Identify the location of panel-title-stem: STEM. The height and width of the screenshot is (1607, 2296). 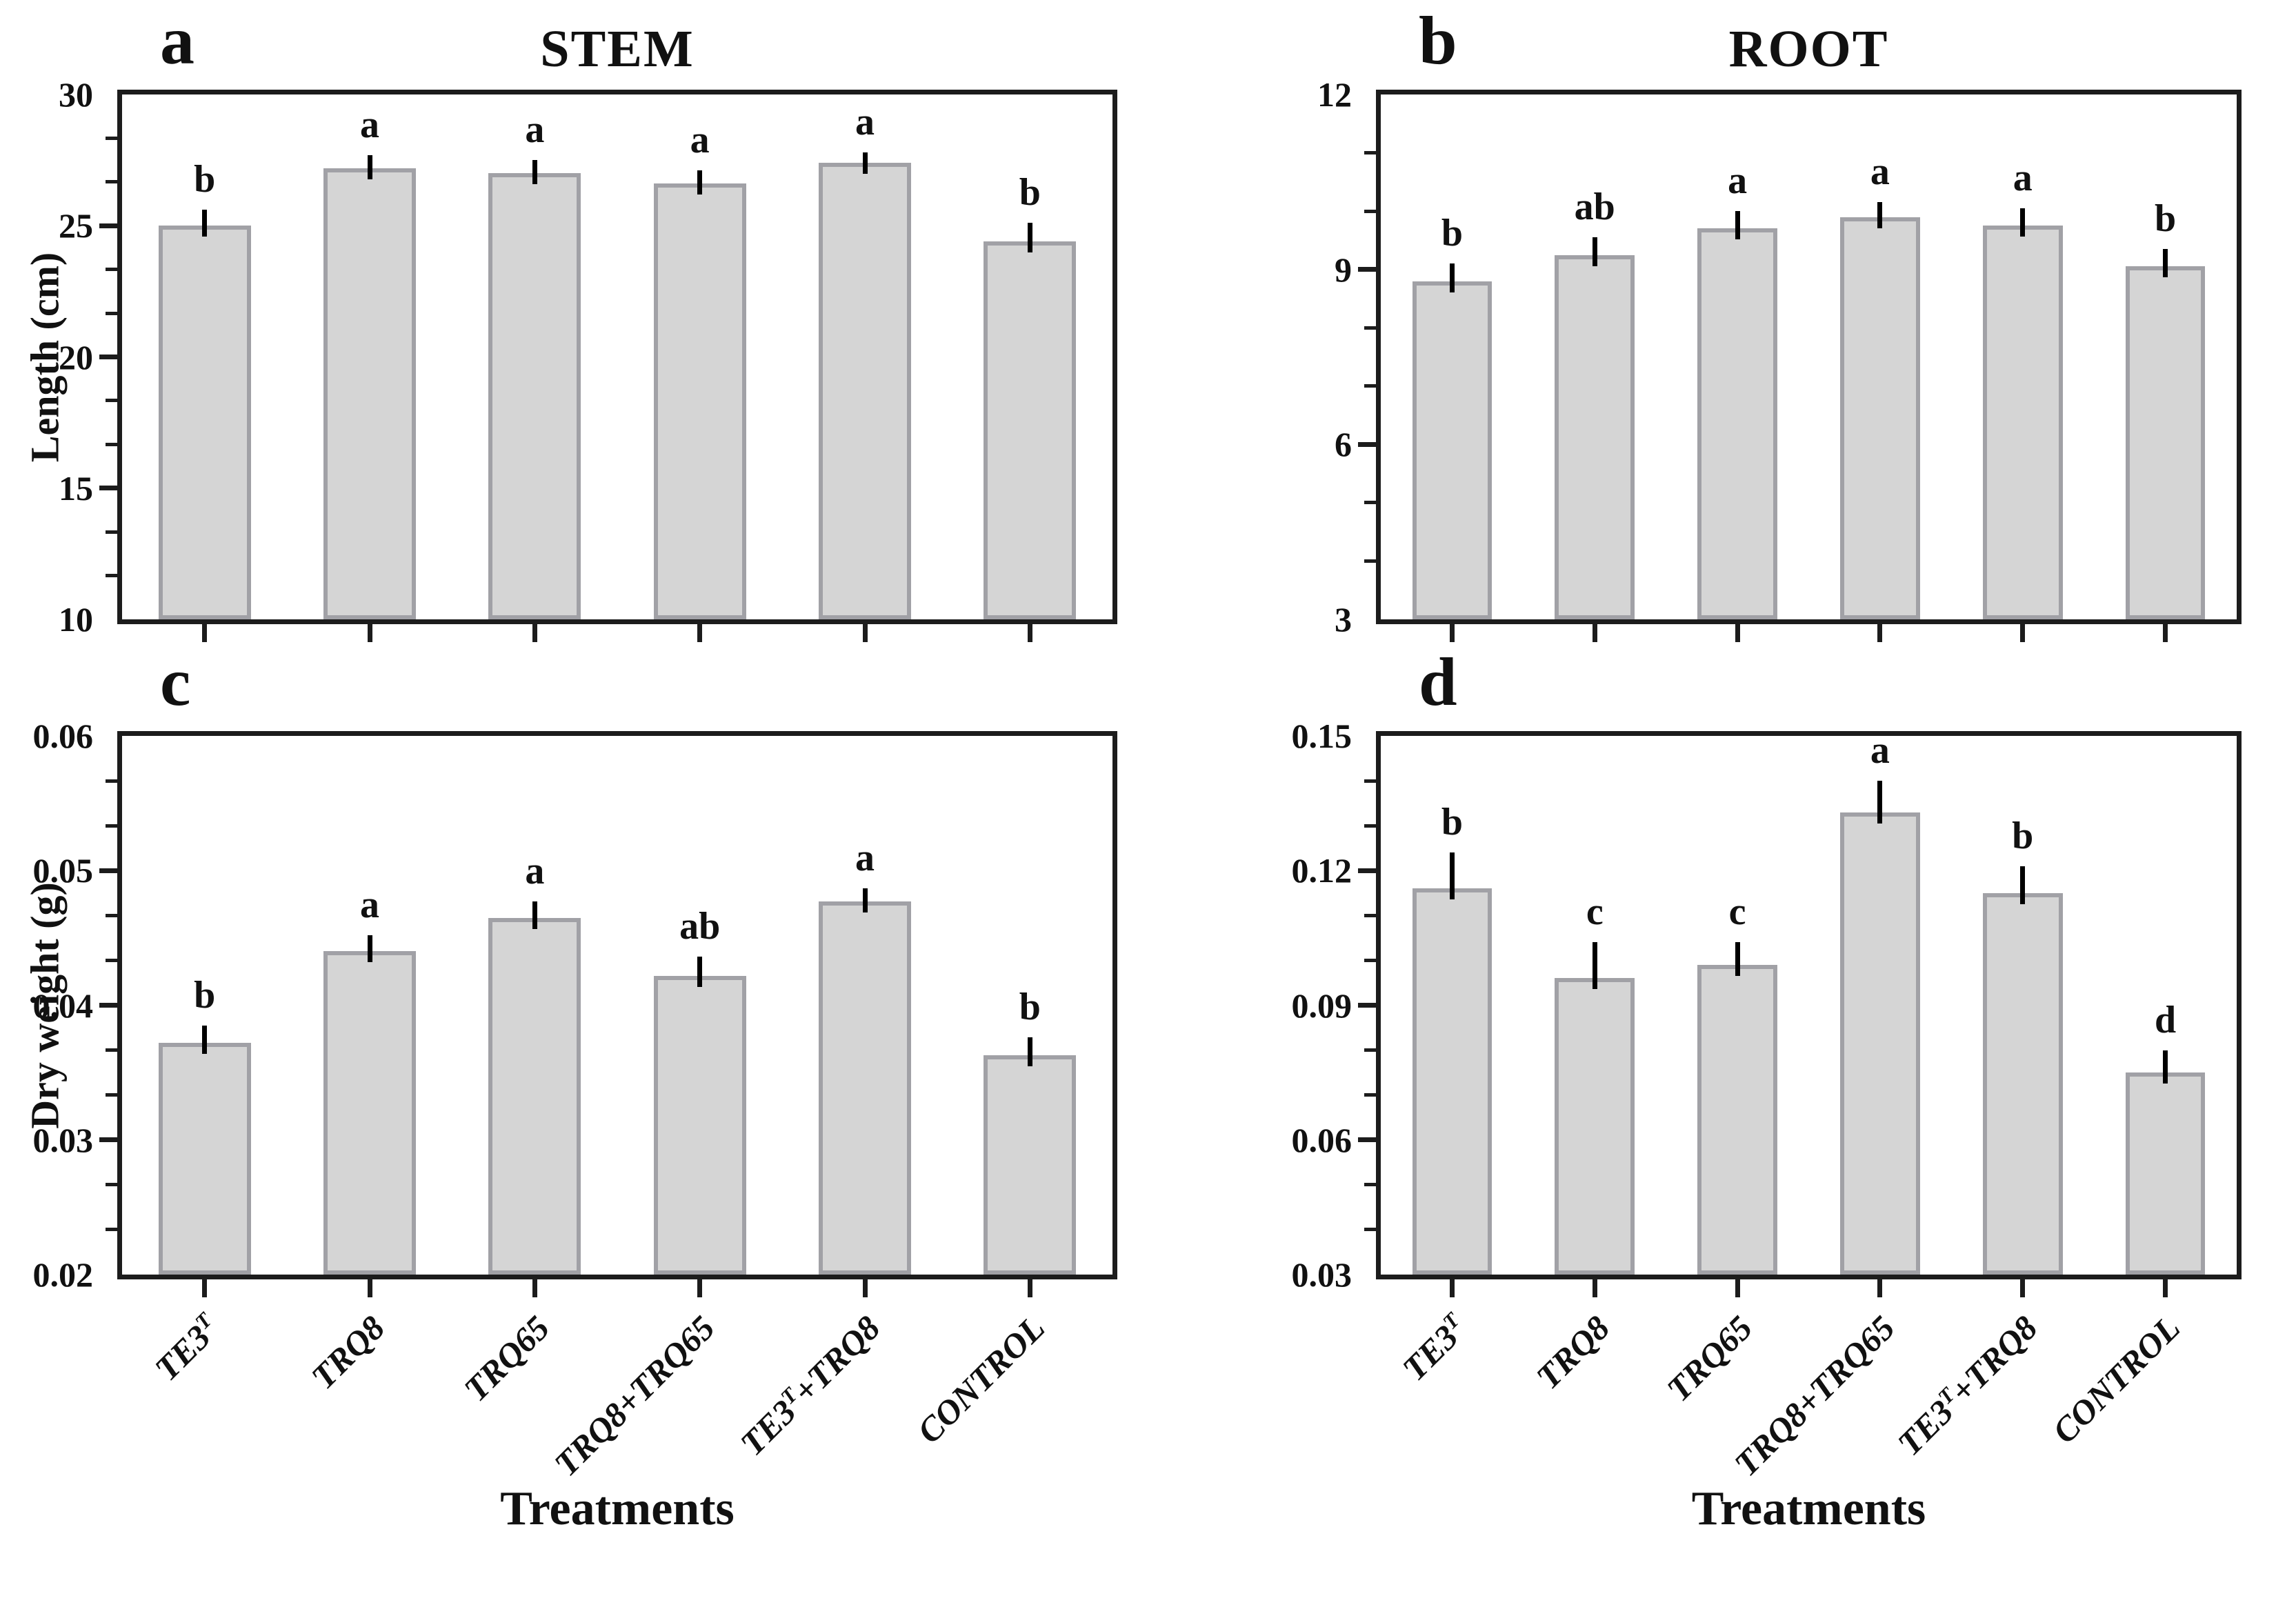
(617, 49).